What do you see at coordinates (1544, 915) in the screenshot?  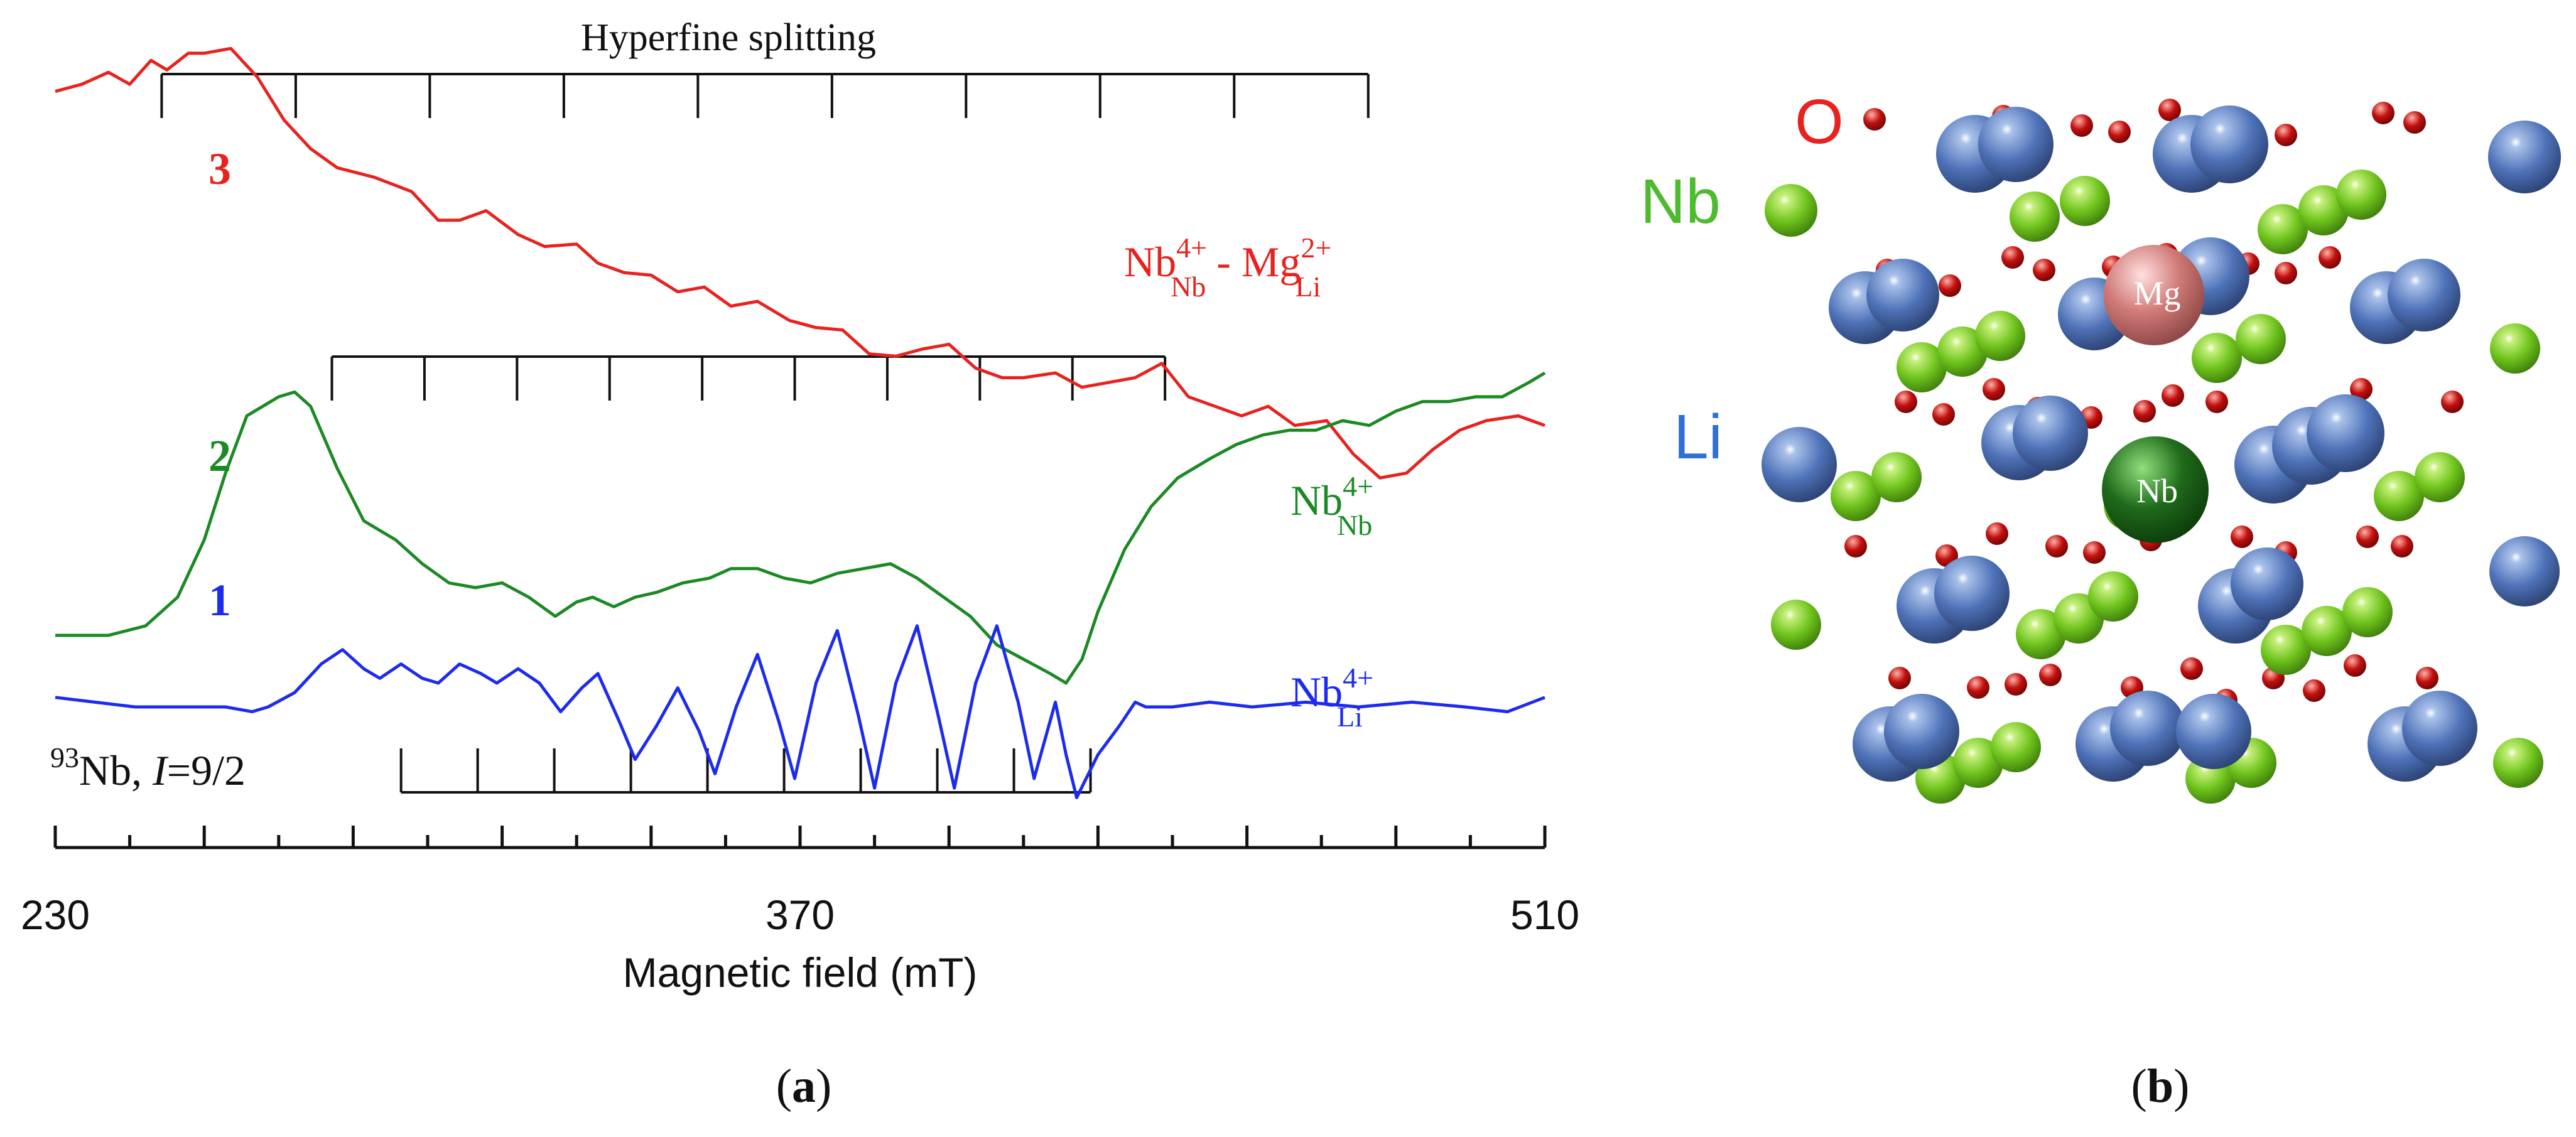 I see `x-tick-label-510: 510` at bounding box center [1544, 915].